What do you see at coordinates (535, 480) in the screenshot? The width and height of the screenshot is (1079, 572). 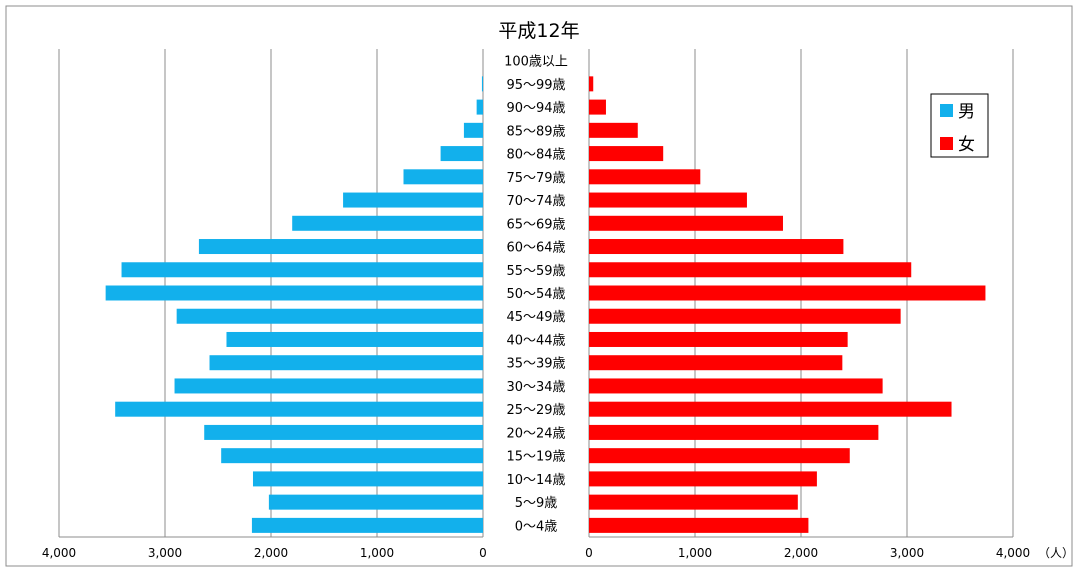 I see `age-label-2: 10〜14歳` at bounding box center [535, 480].